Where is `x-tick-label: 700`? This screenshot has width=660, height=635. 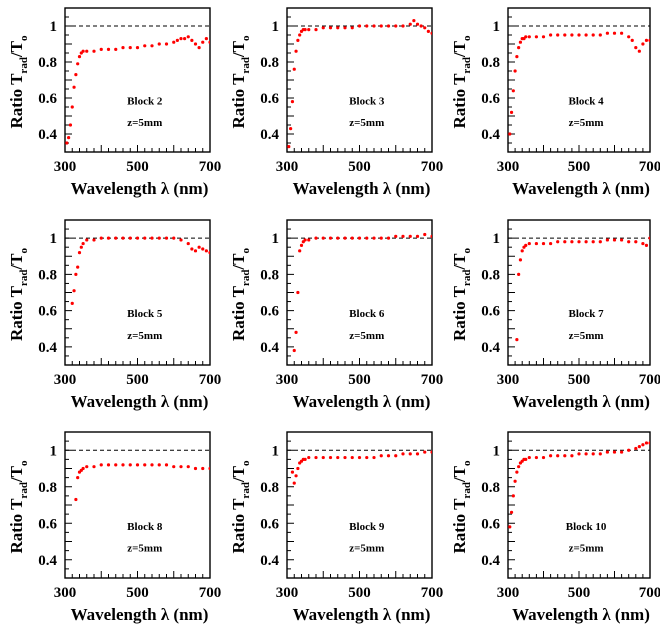
x-tick-label: 700 is located at coordinates (210, 593).